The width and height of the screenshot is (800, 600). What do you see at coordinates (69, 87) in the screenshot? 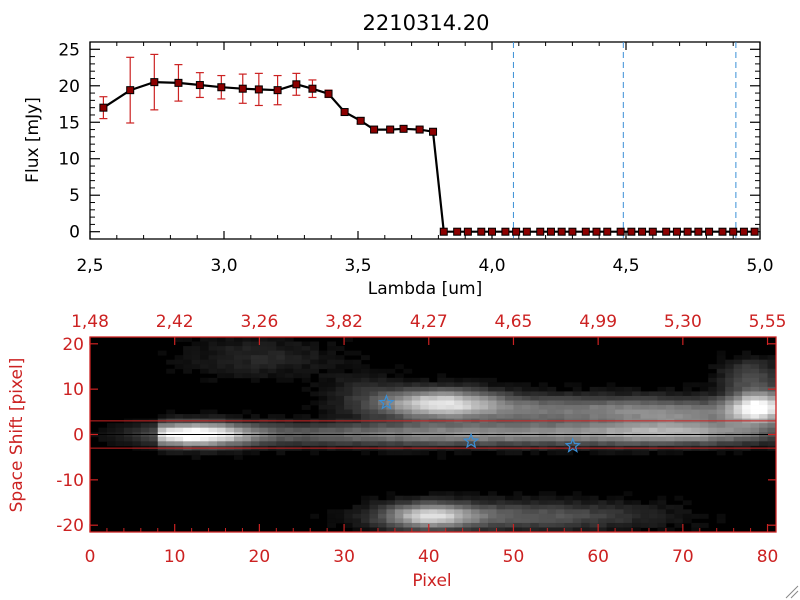
I see `top-y-tick-label: 20` at bounding box center [69, 87].